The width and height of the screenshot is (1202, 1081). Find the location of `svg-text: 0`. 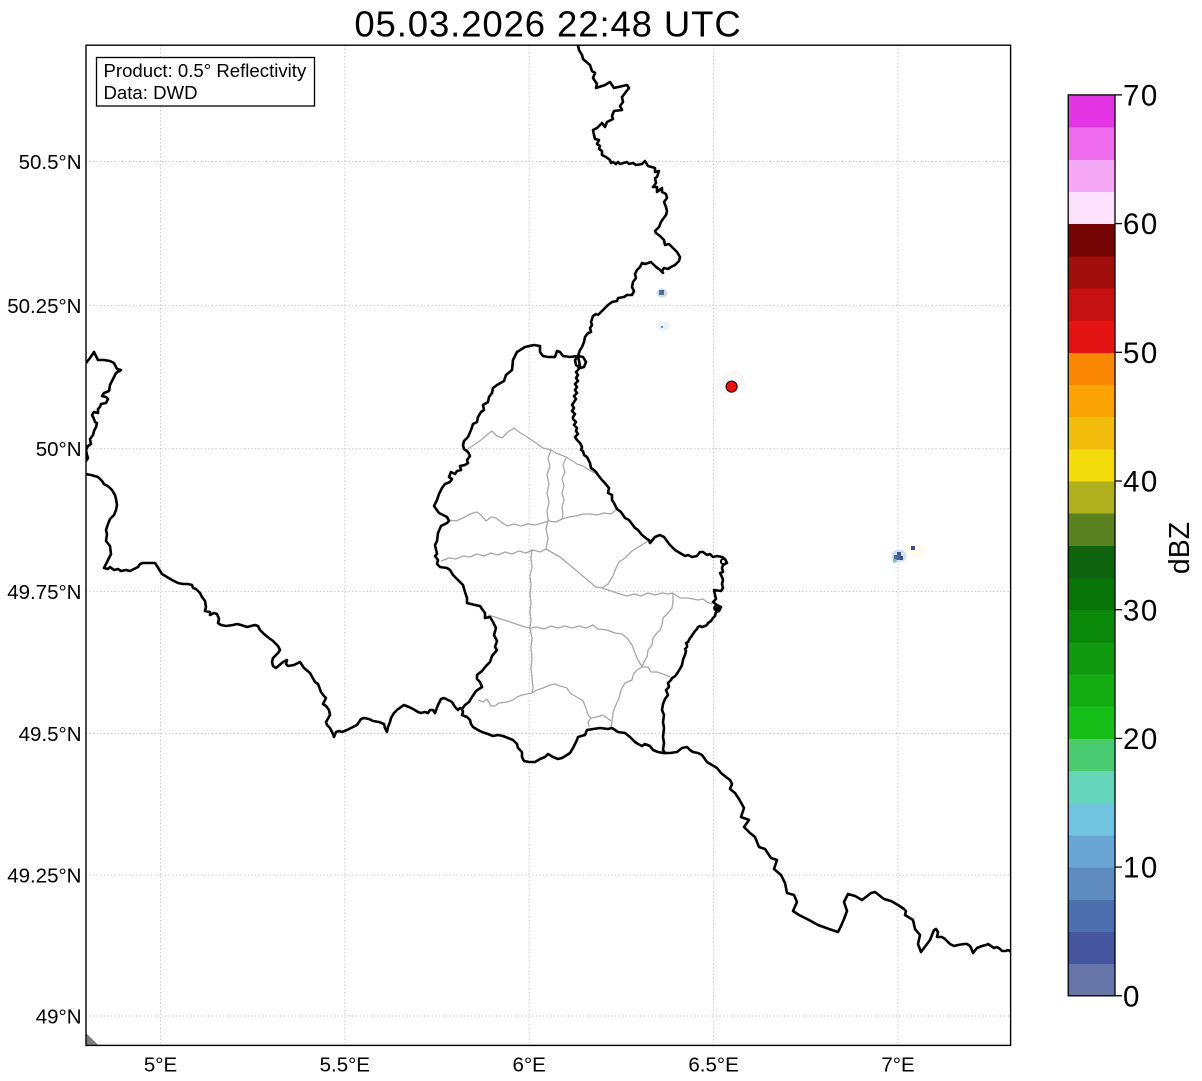

svg-text: 0 is located at coordinates (1132, 996).